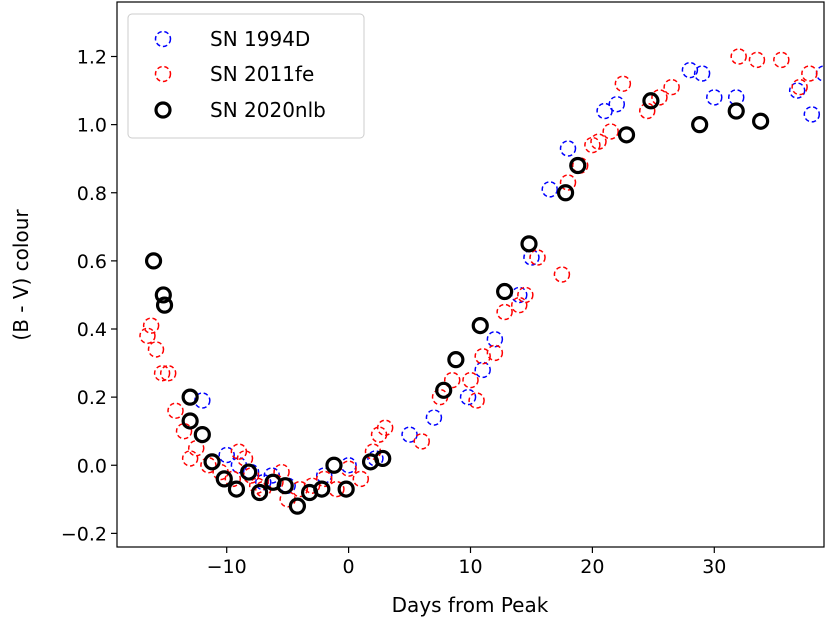  I want to click on legend-box, so click(246, 76).